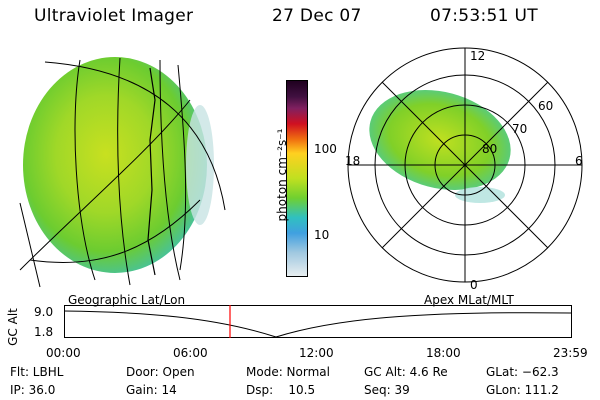 This screenshot has height=400, width=600. What do you see at coordinates (190, 353) in the screenshot?
I see `xtick-0600: 06:00` at bounding box center [190, 353].